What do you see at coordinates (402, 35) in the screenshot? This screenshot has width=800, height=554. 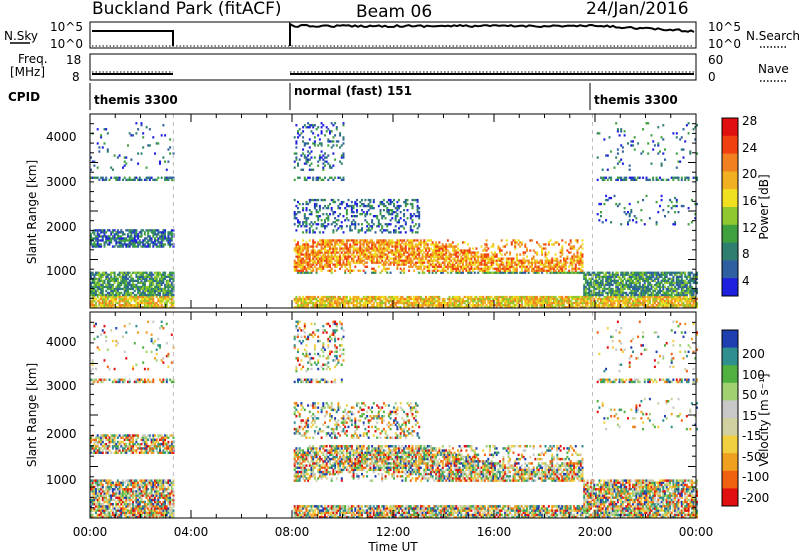 I see `nsky-panel: N.Sky 10^5 10^0 10^5 10^0 N.Search` at bounding box center [402, 35].